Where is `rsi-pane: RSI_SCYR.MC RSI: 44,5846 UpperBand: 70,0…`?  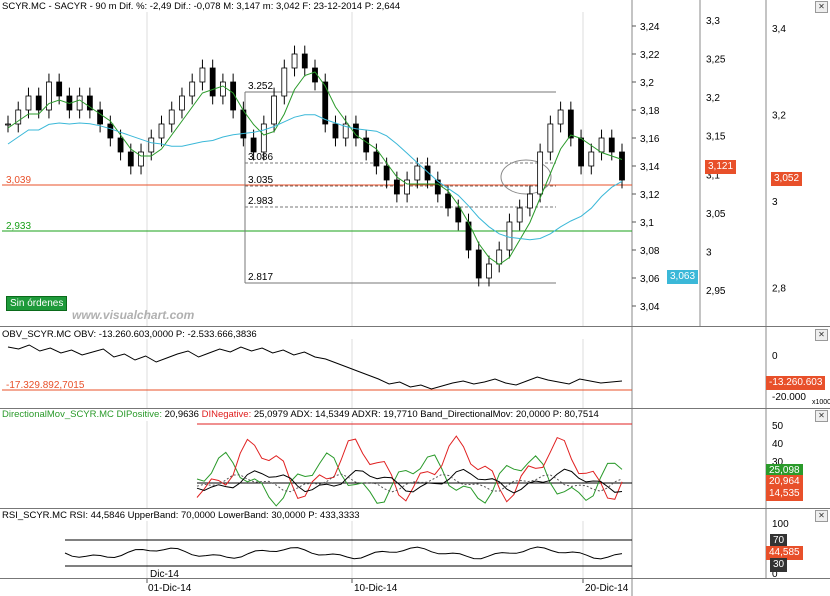 rsi-pane: RSI_SCYR.MC RSI: 44,5846 UpperBand: 70,0… is located at coordinates (415, 543).